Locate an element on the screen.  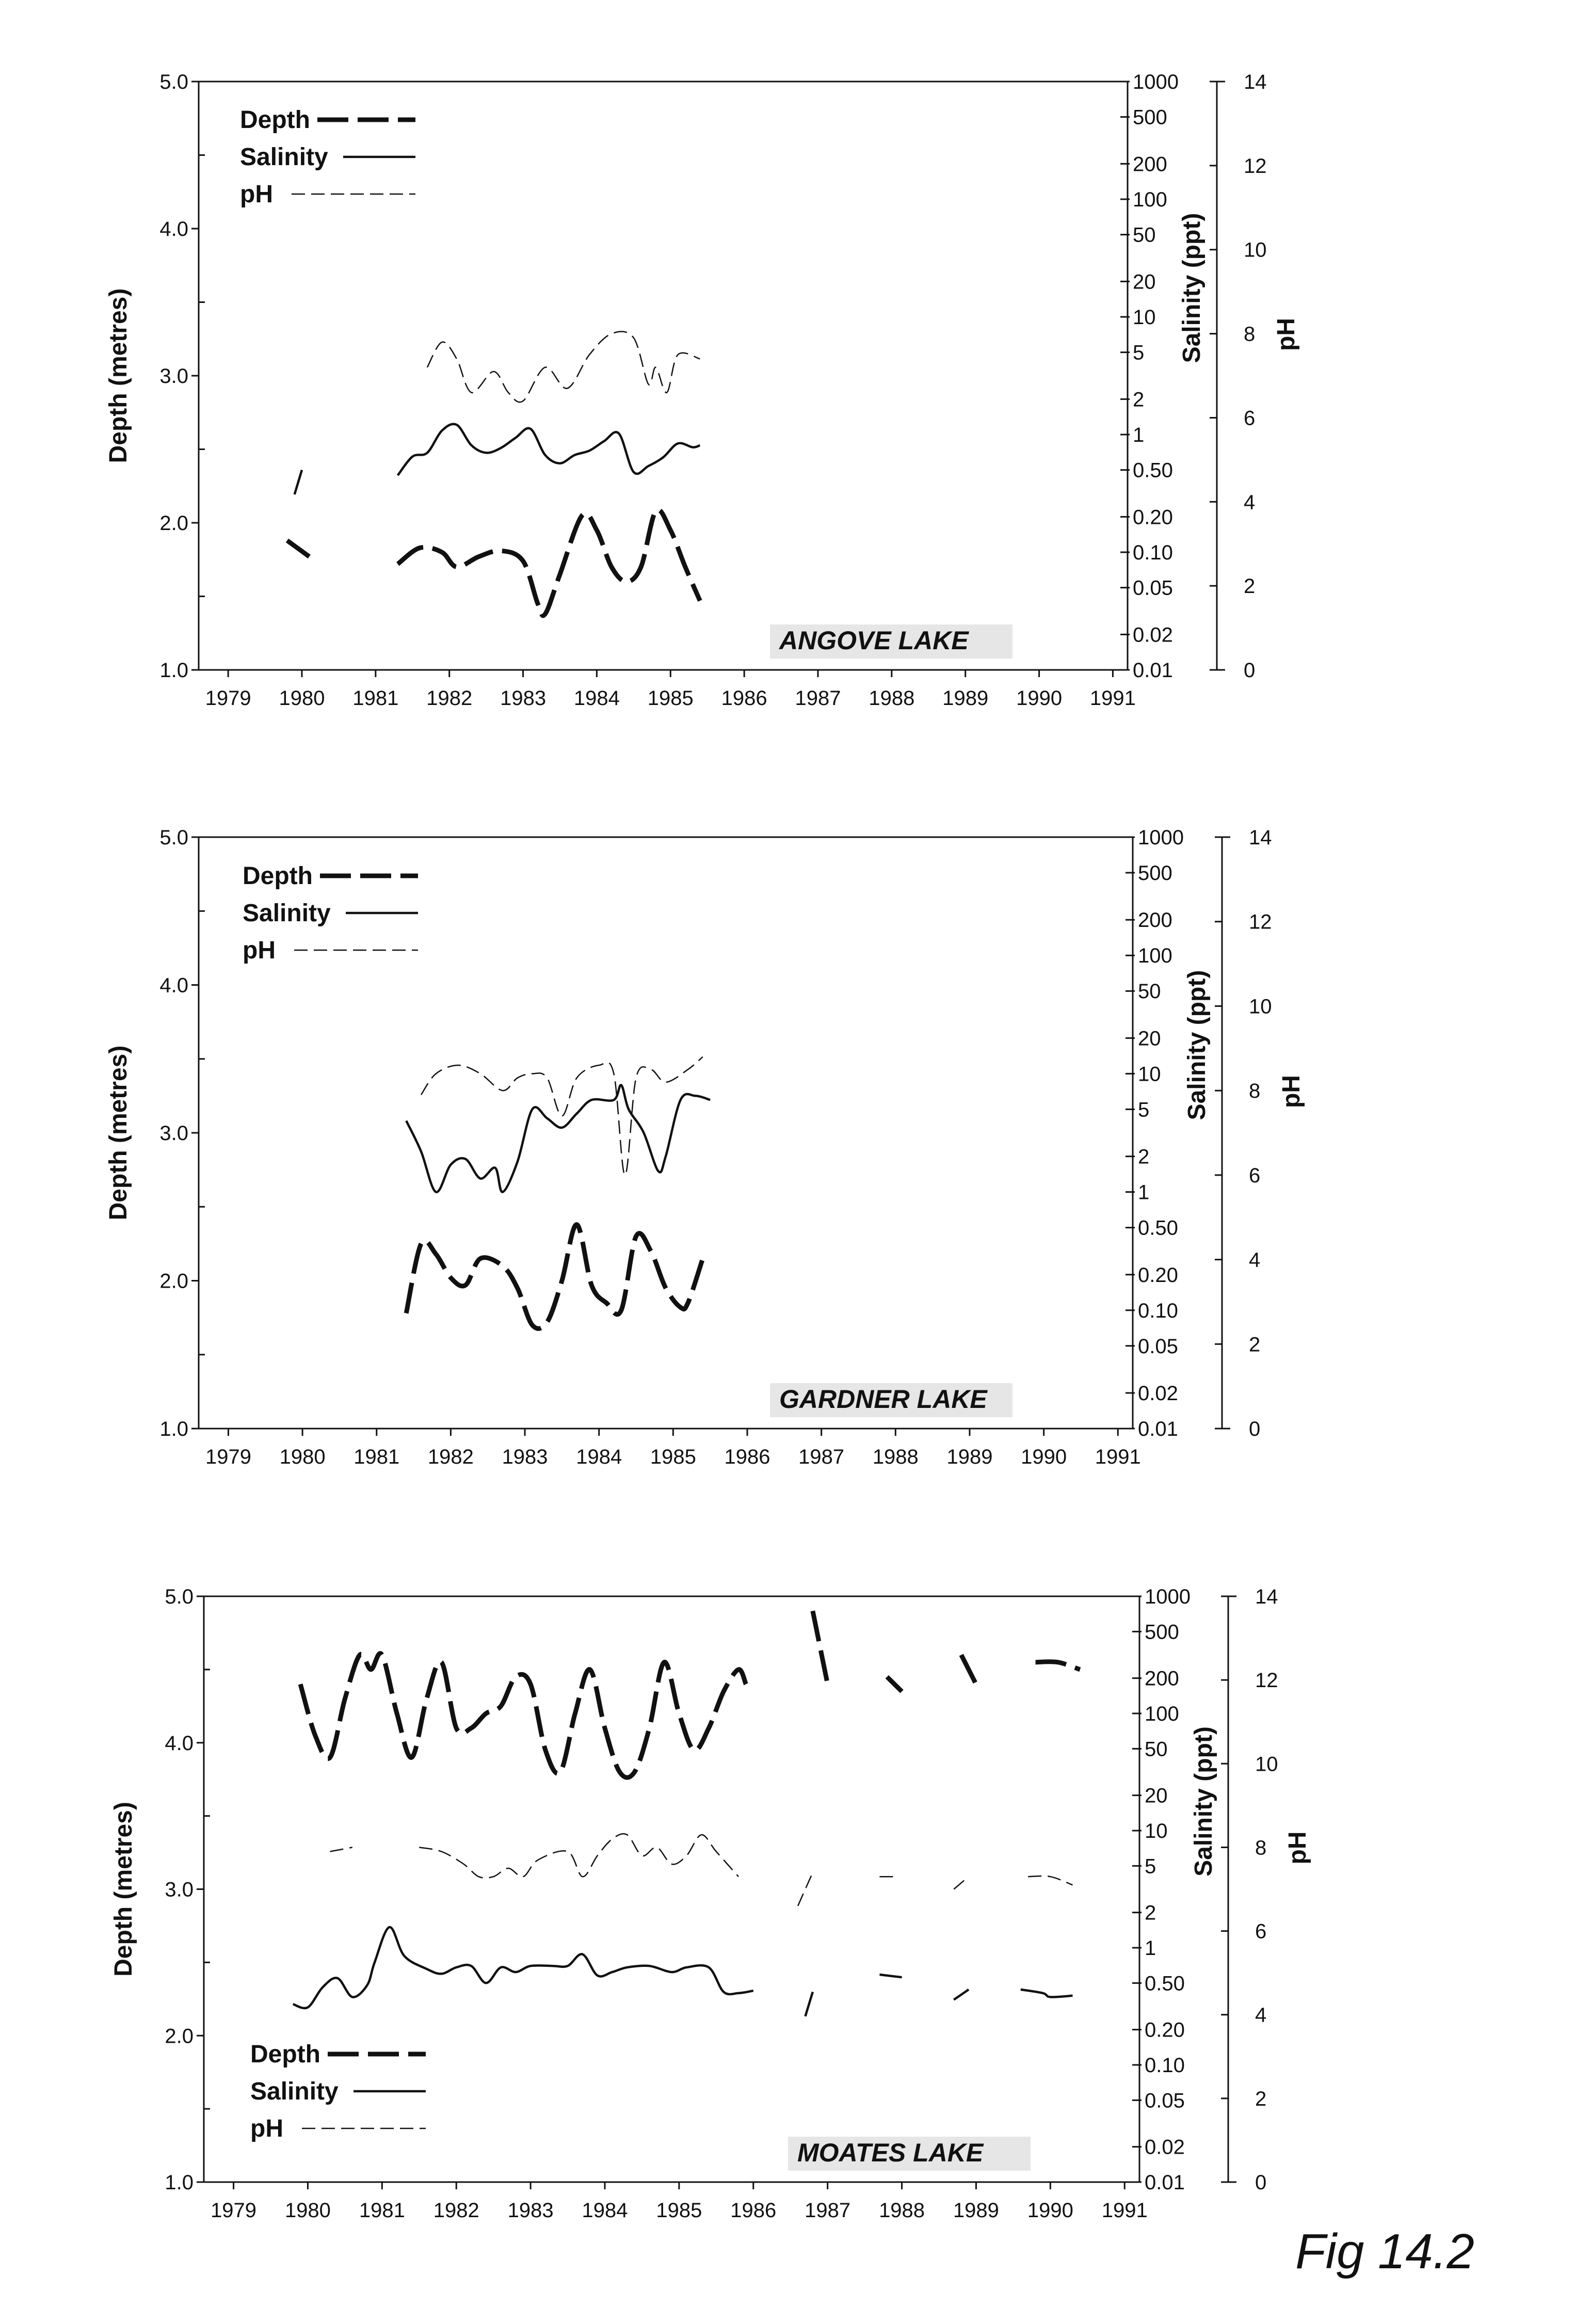
ph-axis-title: pH is located at coordinates (1291, 1091).